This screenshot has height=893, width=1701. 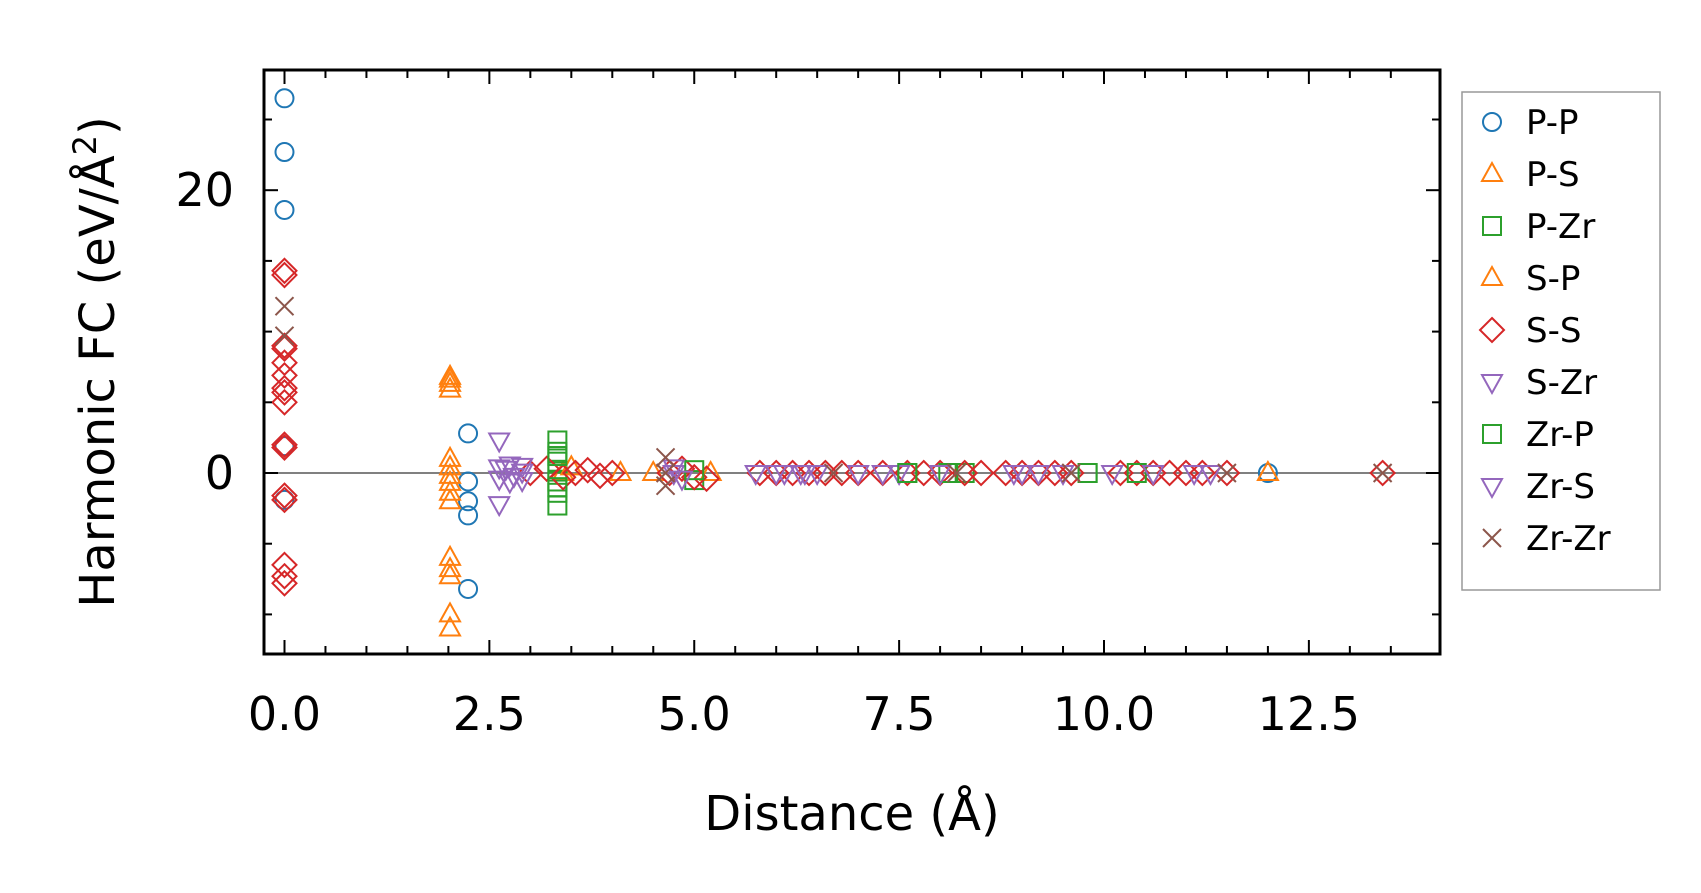 I want to click on legend-box, so click(x=1561, y=341).